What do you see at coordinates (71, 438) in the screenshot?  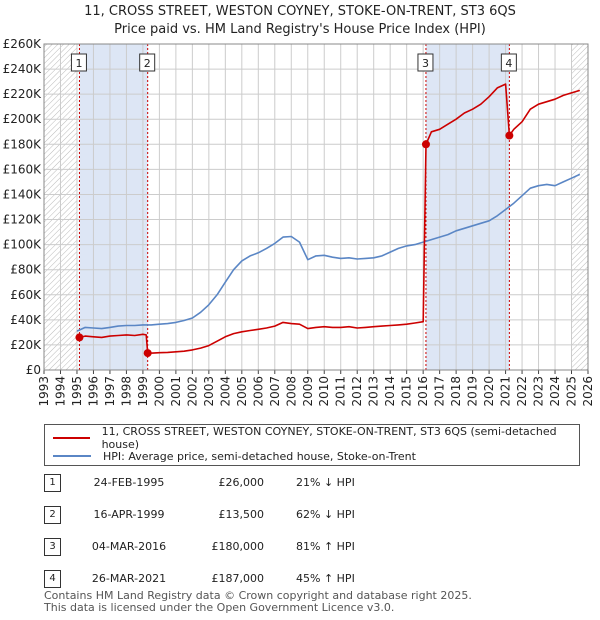 I see `legend-swatch-property` at bounding box center [71, 438].